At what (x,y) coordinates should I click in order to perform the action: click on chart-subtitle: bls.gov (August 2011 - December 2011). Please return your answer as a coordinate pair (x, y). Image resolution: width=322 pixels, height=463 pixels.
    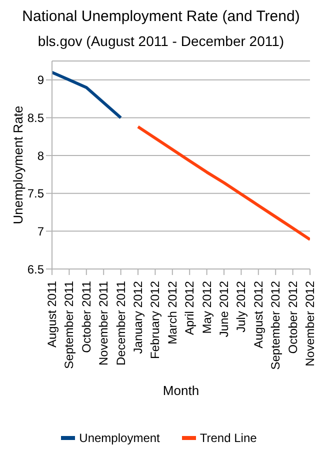
    Looking at the image, I should click on (161, 41).